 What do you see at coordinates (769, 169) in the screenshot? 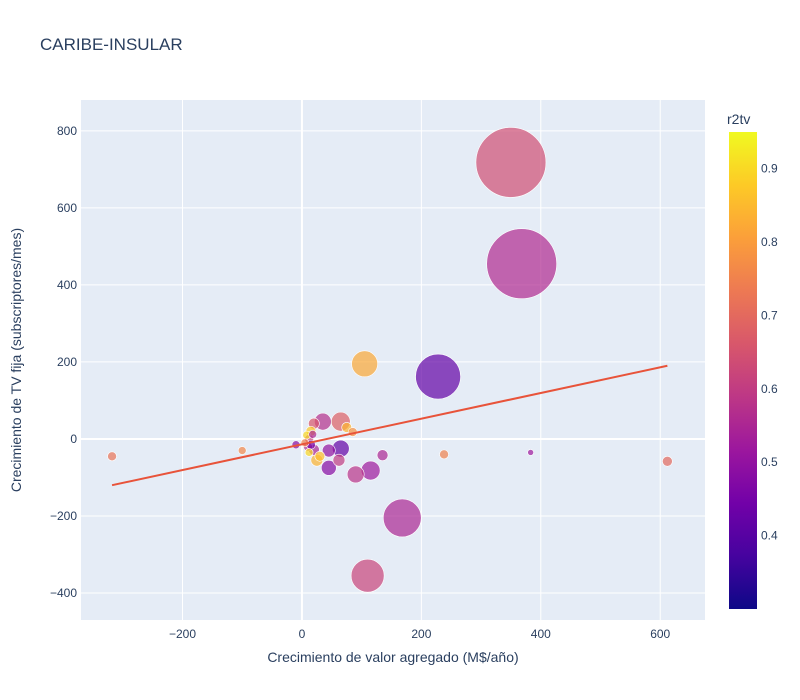
I see `colorbar-tick-label: 0.9` at bounding box center [769, 169].